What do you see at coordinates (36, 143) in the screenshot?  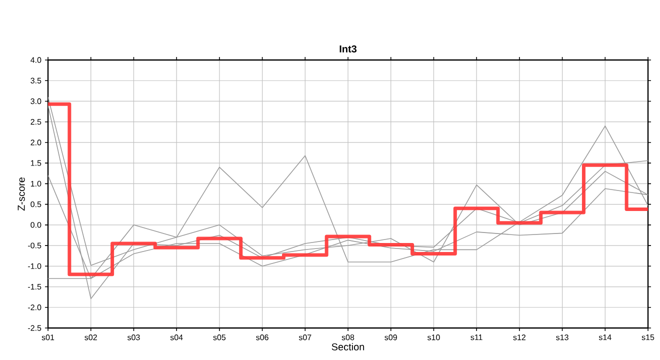 I see `y-tick-label: 2.0` at bounding box center [36, 143].